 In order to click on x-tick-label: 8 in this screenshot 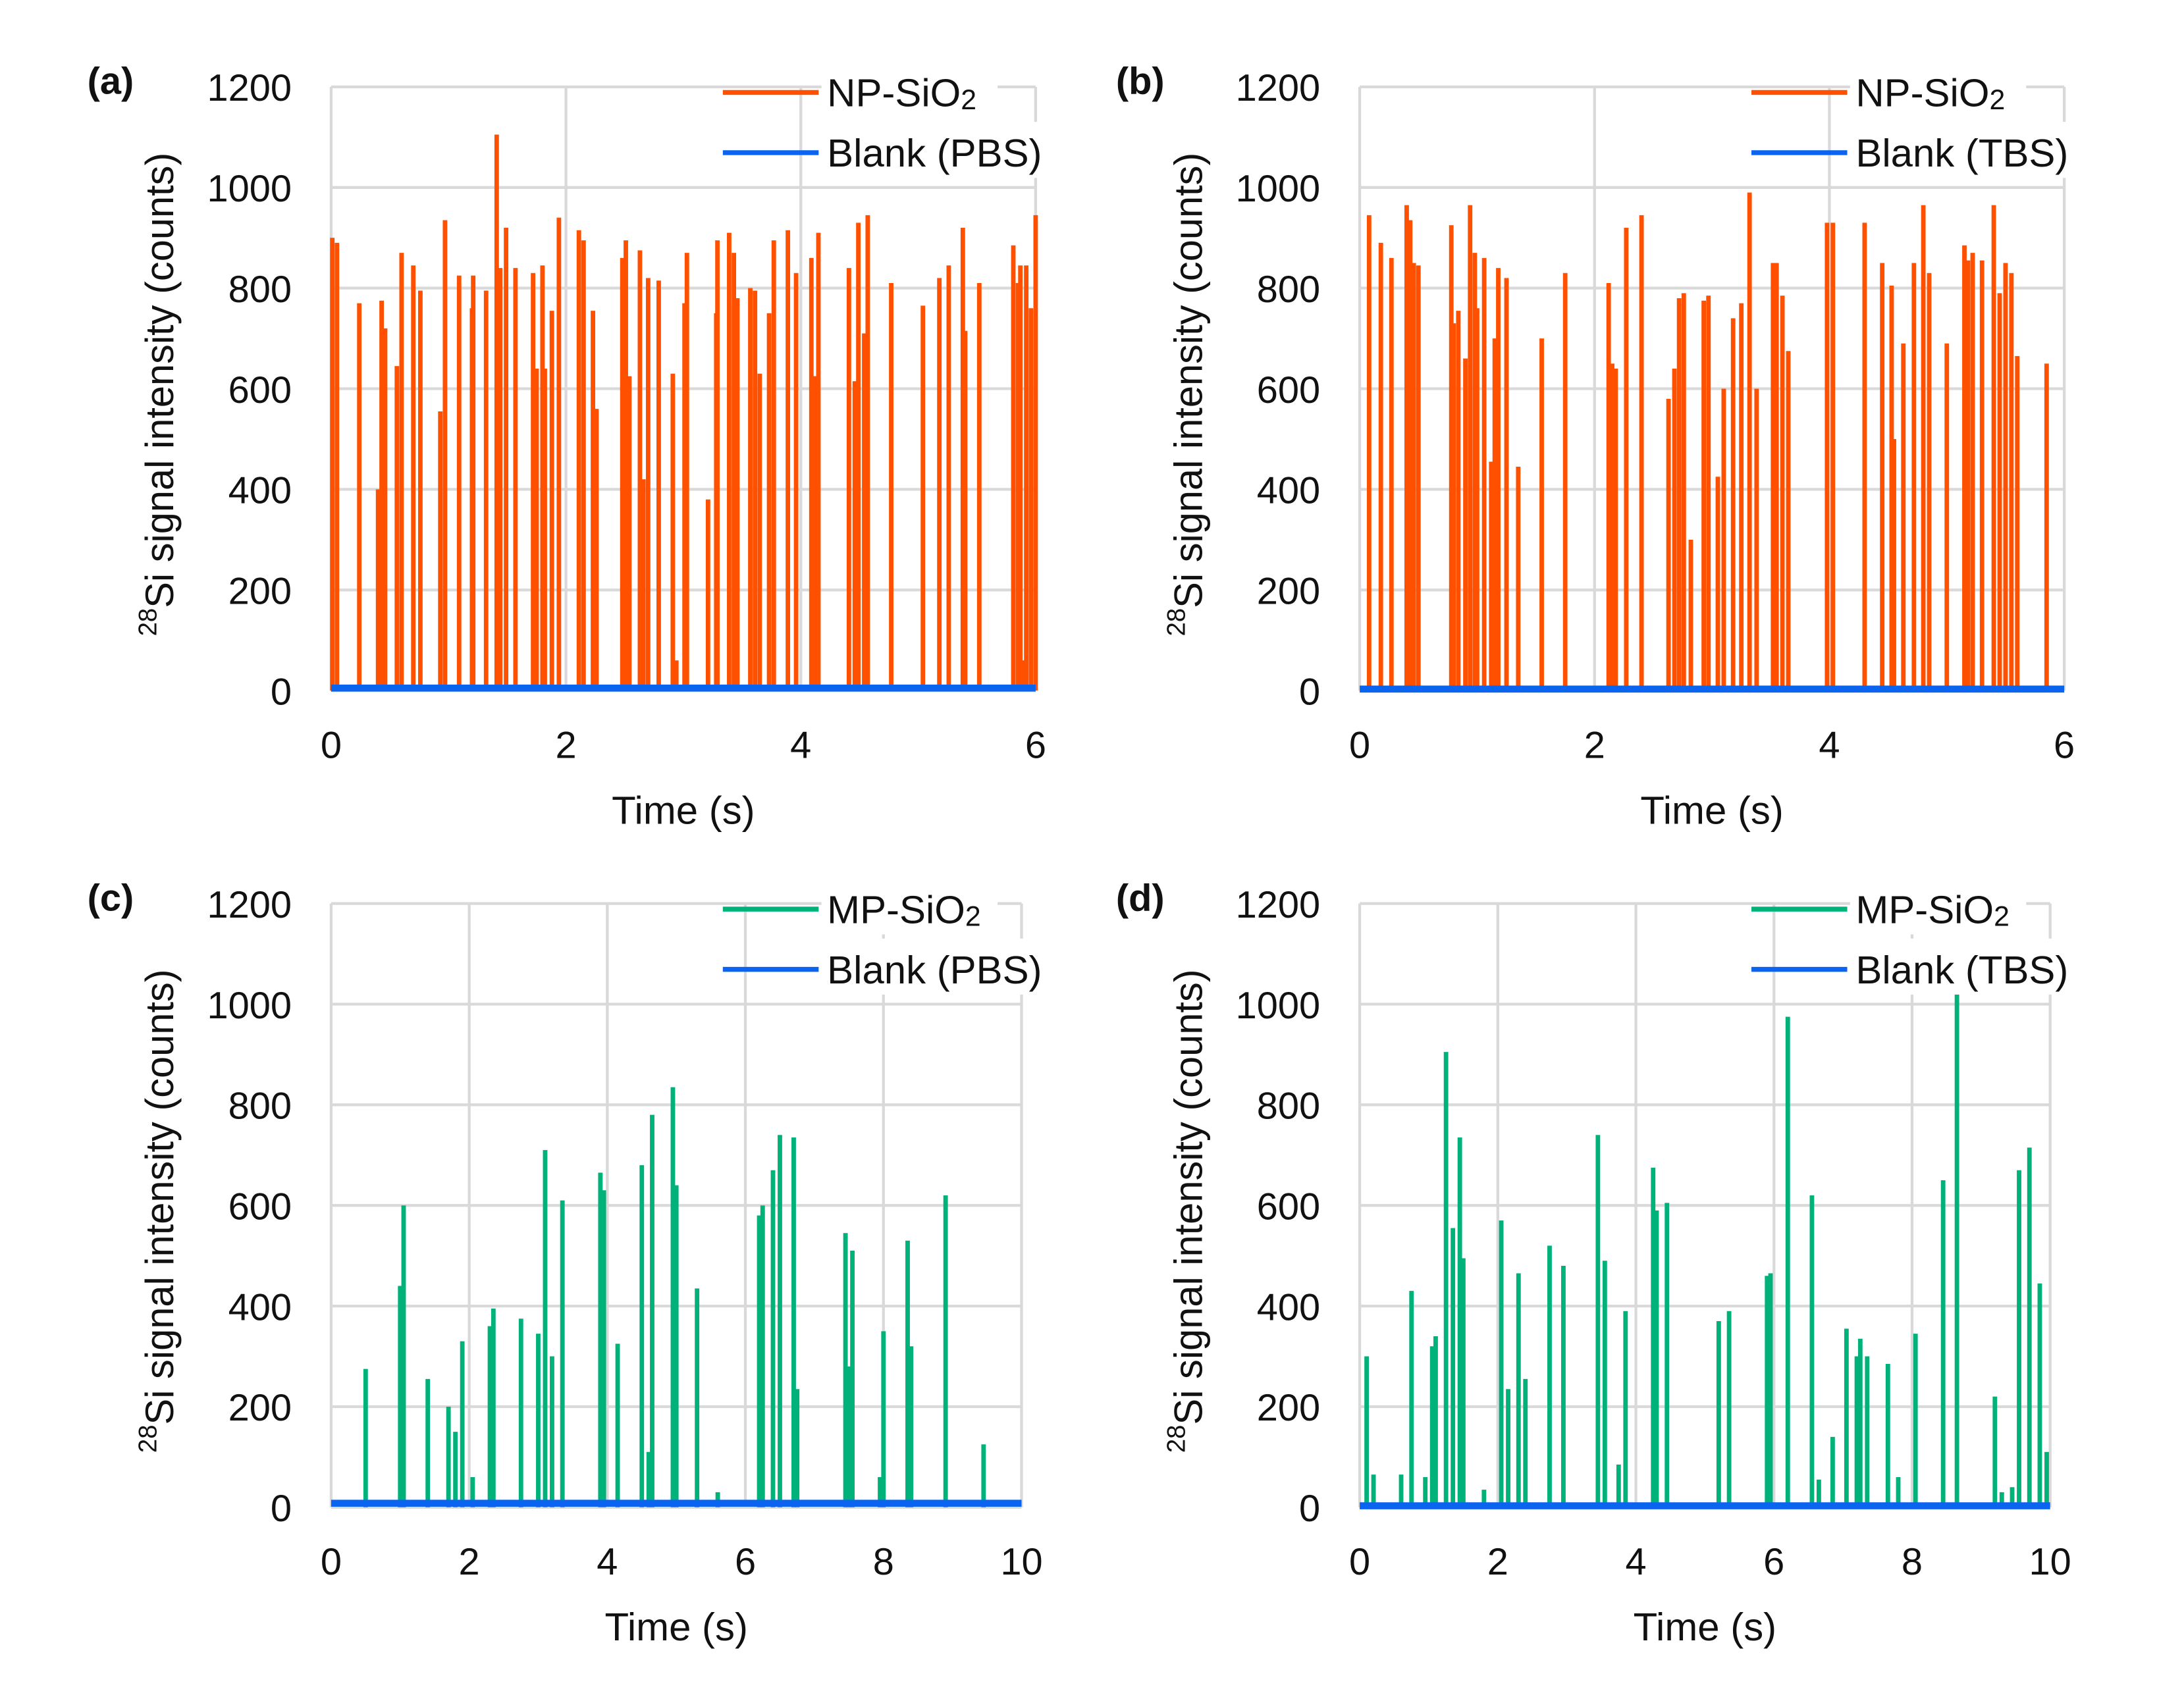, I will do `click(1913, 1562)`.